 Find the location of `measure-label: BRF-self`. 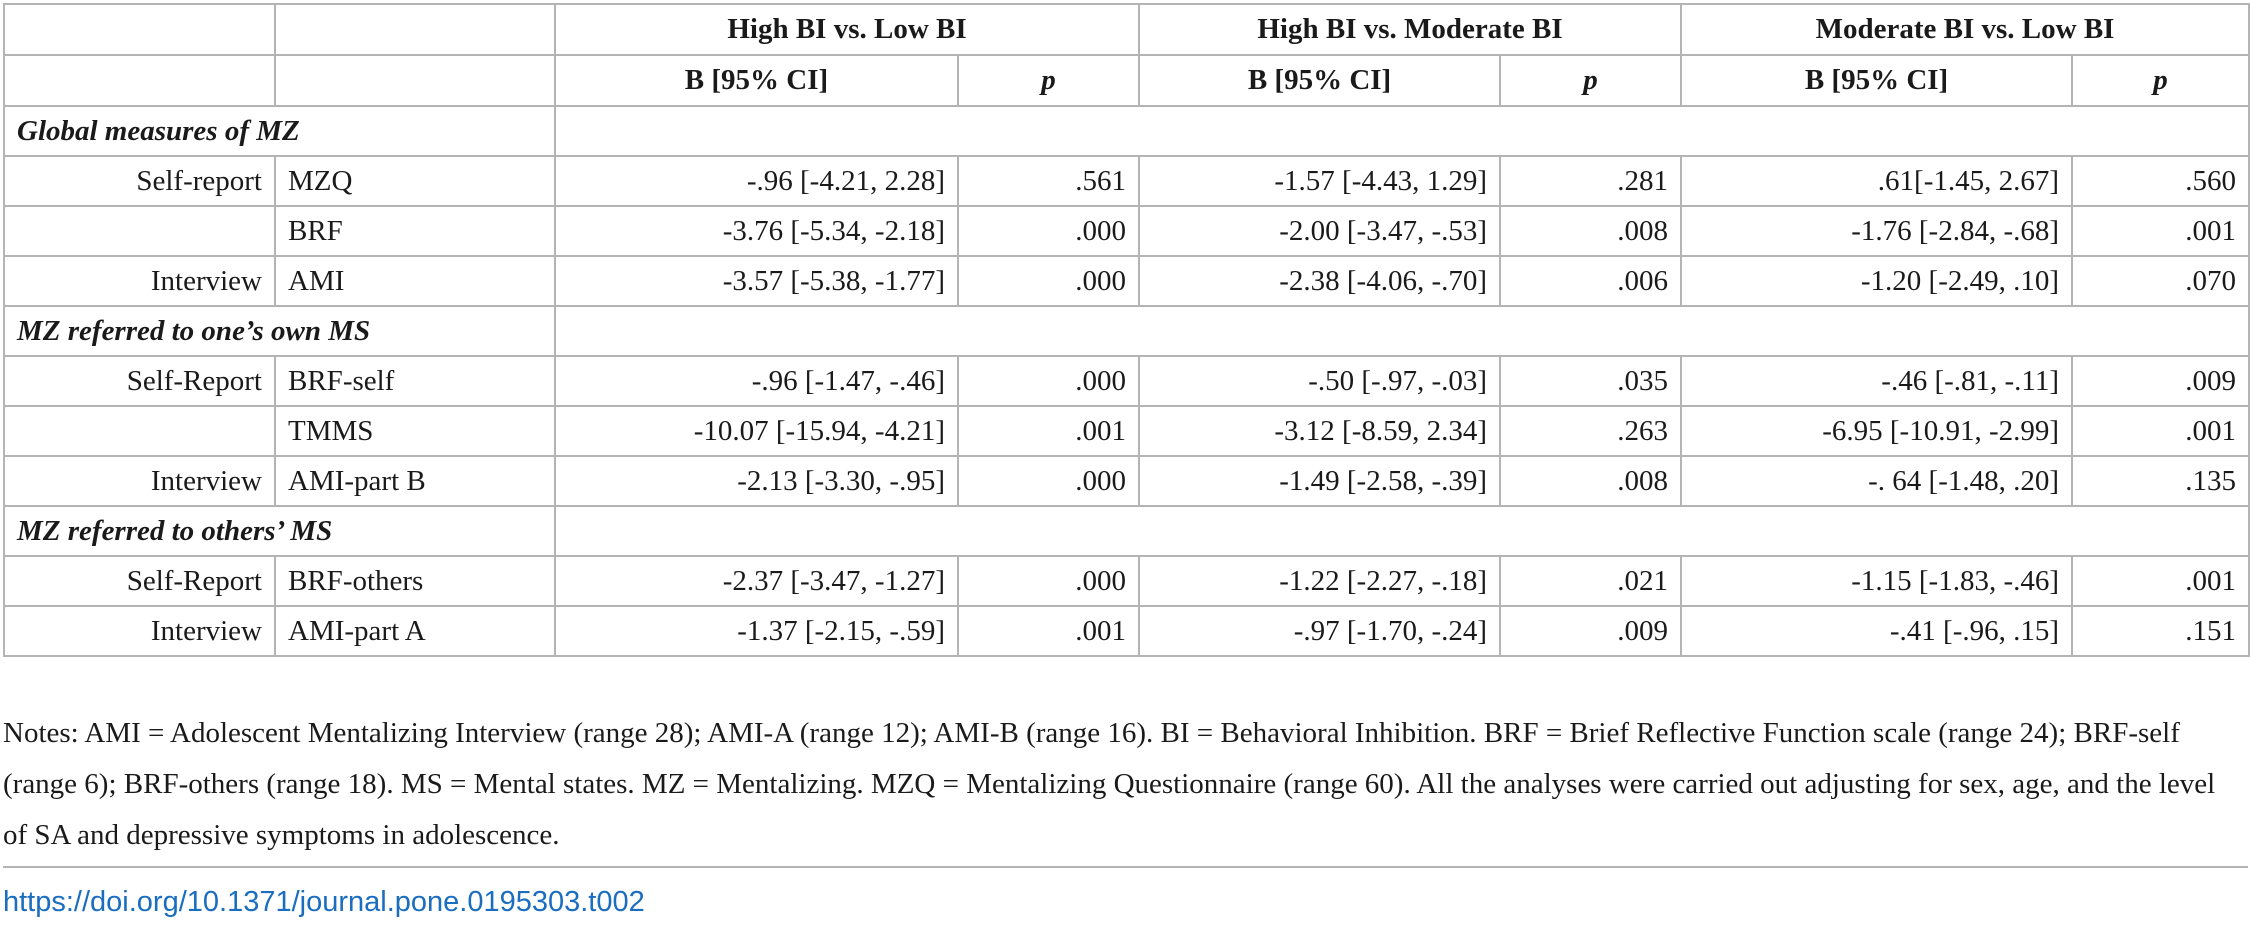

measure-label: BRF-self is located at coordinates (415, 381).